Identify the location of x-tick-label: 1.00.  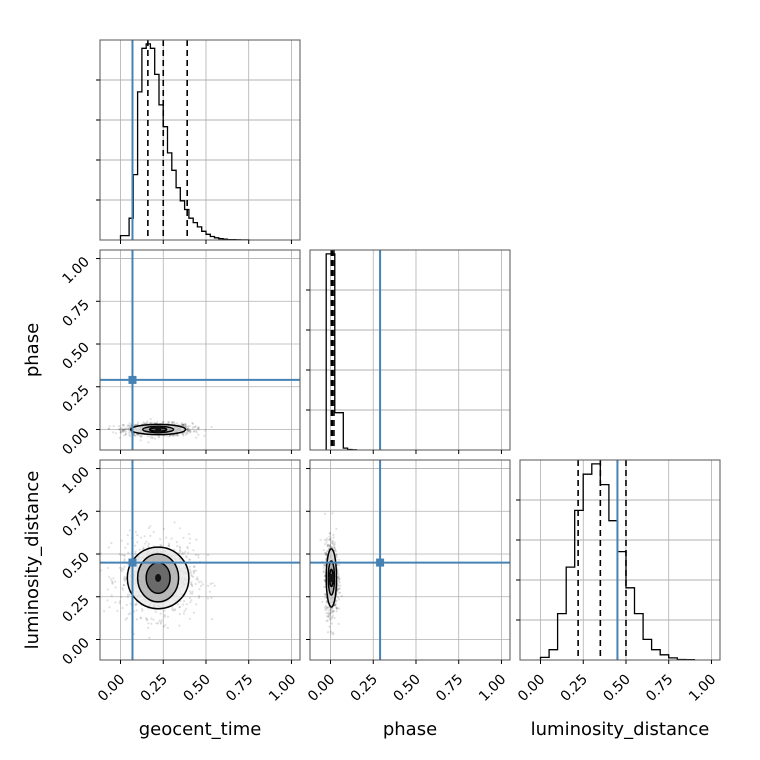
(702, 688).